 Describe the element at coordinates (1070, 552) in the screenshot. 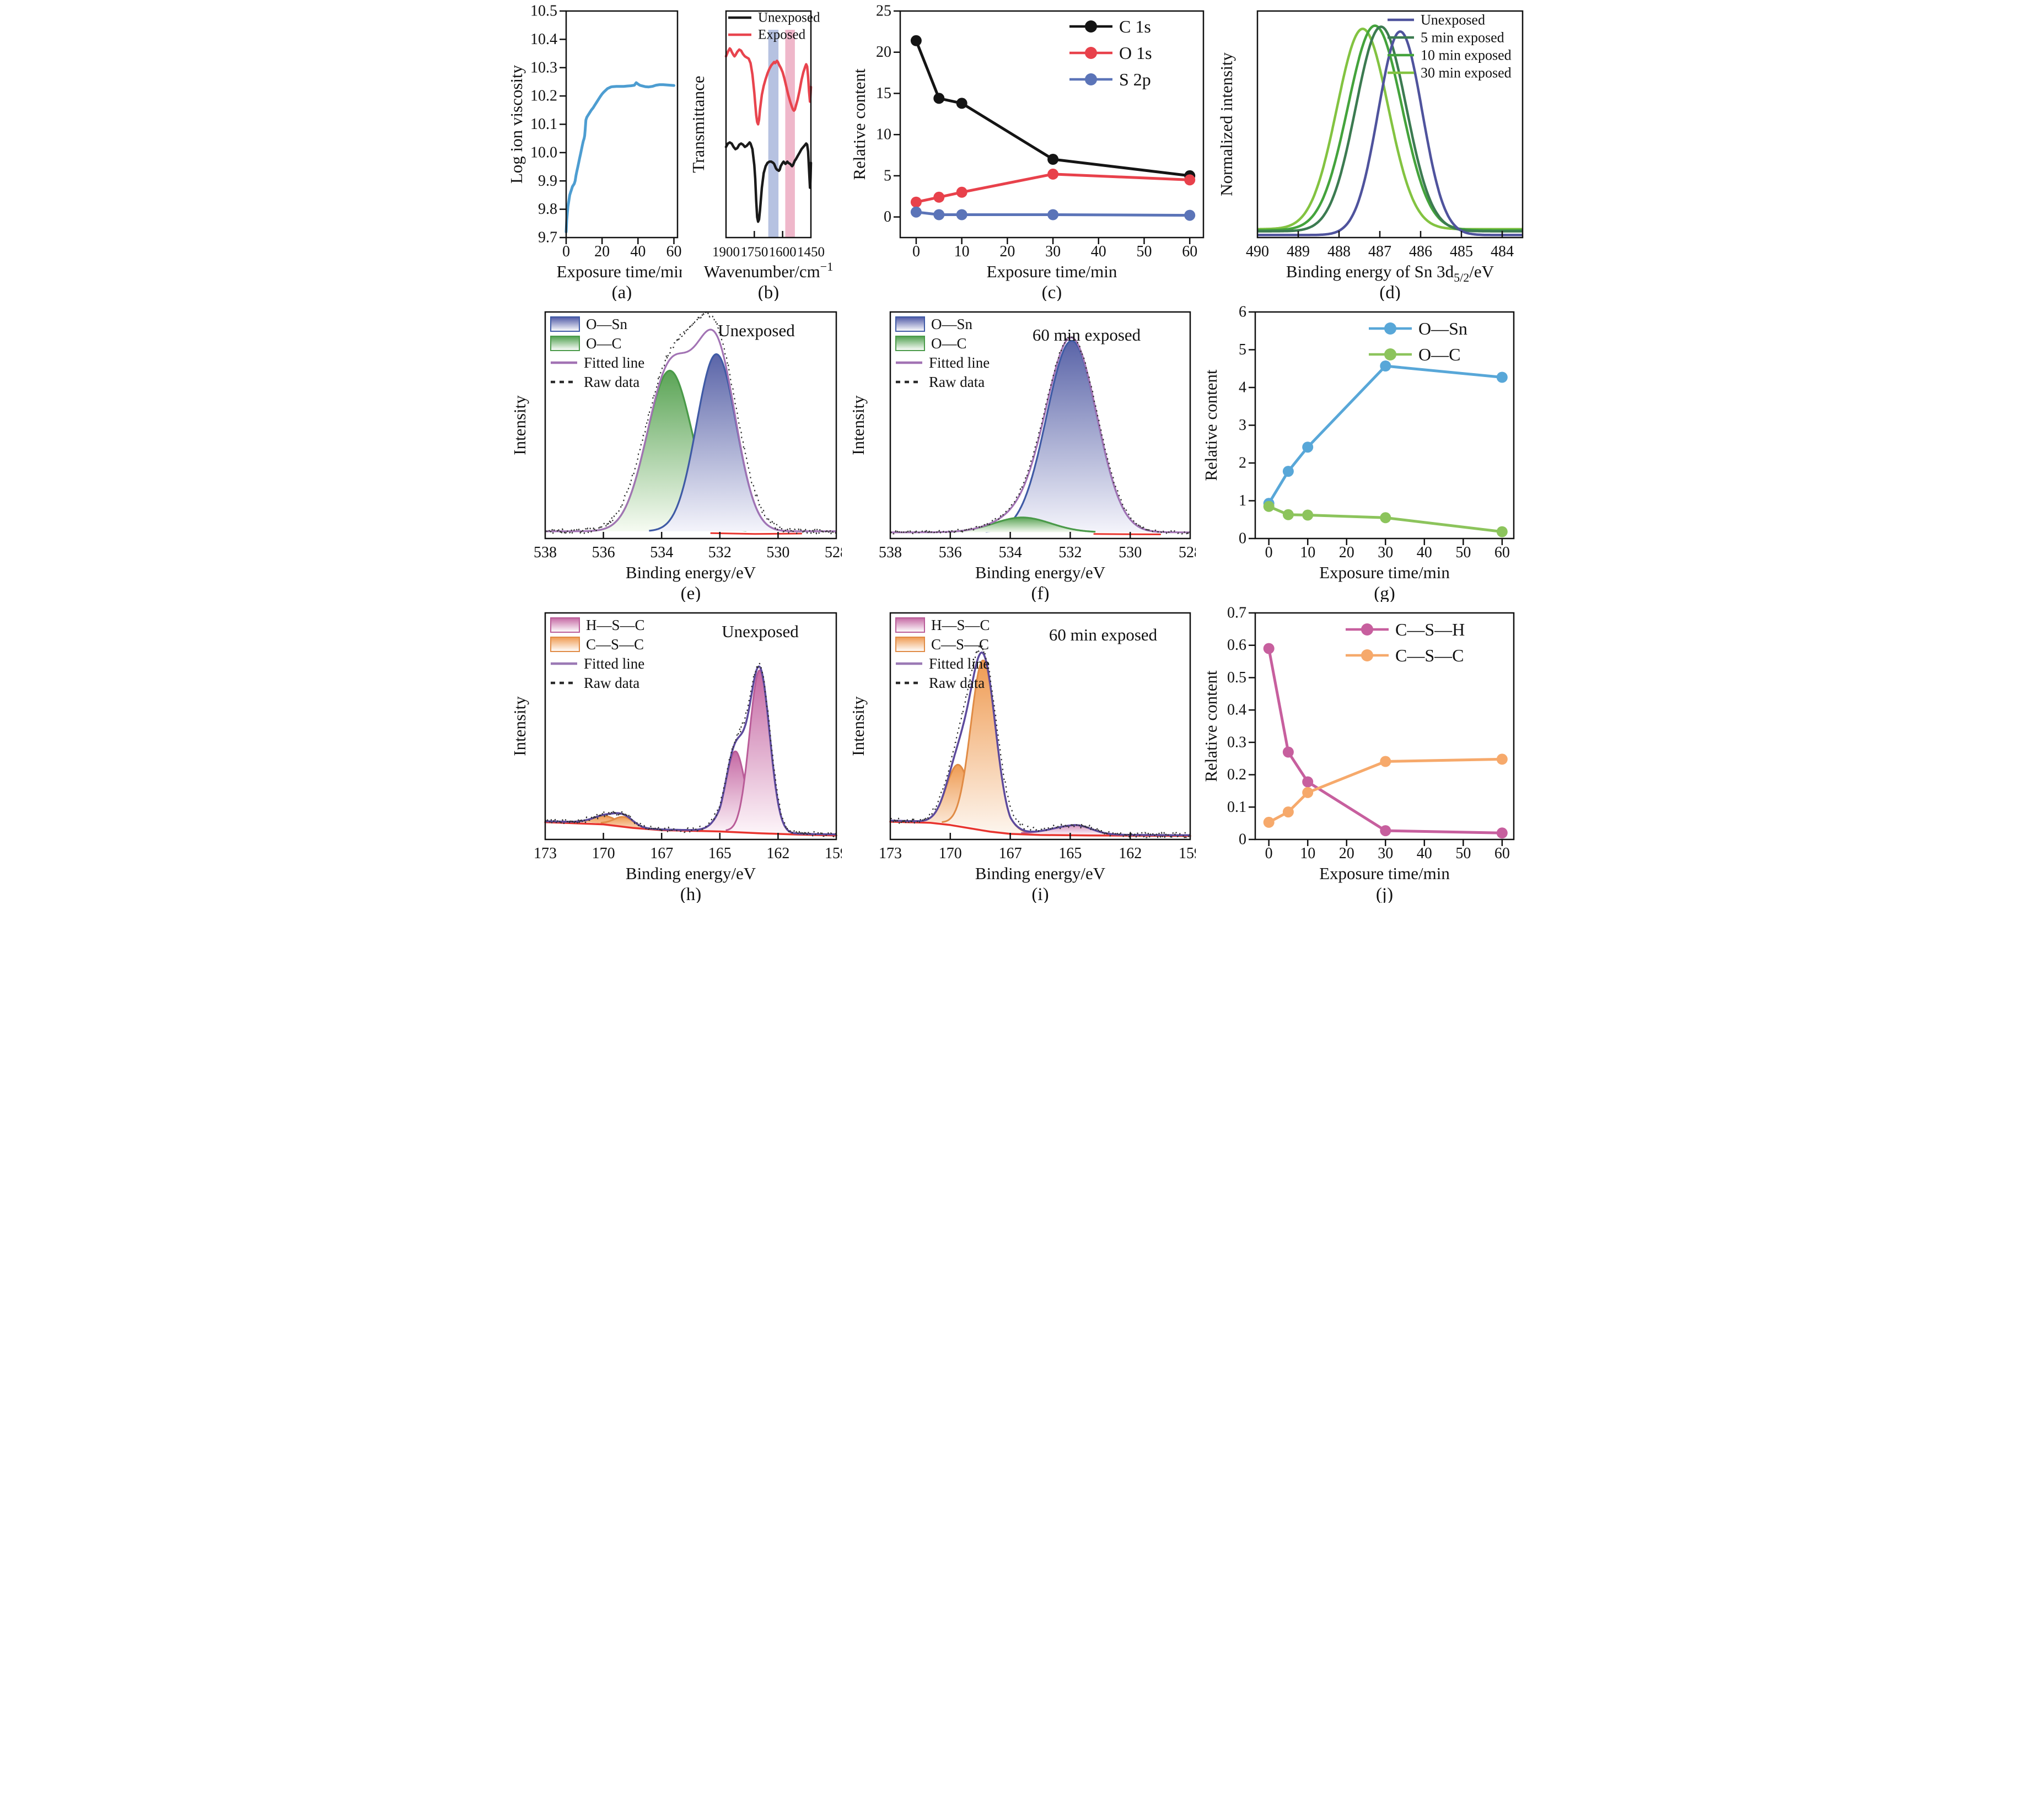

I see `x-tick-label: 532` at that location.